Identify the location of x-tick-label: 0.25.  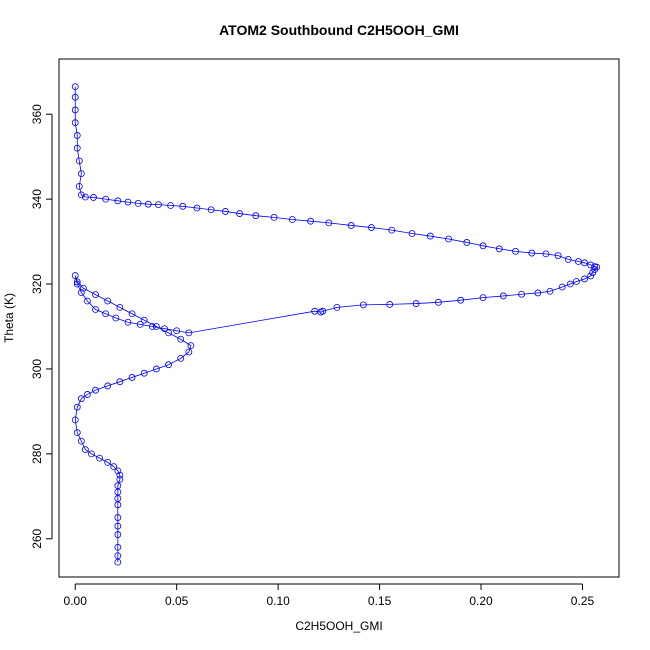
(583, 601).